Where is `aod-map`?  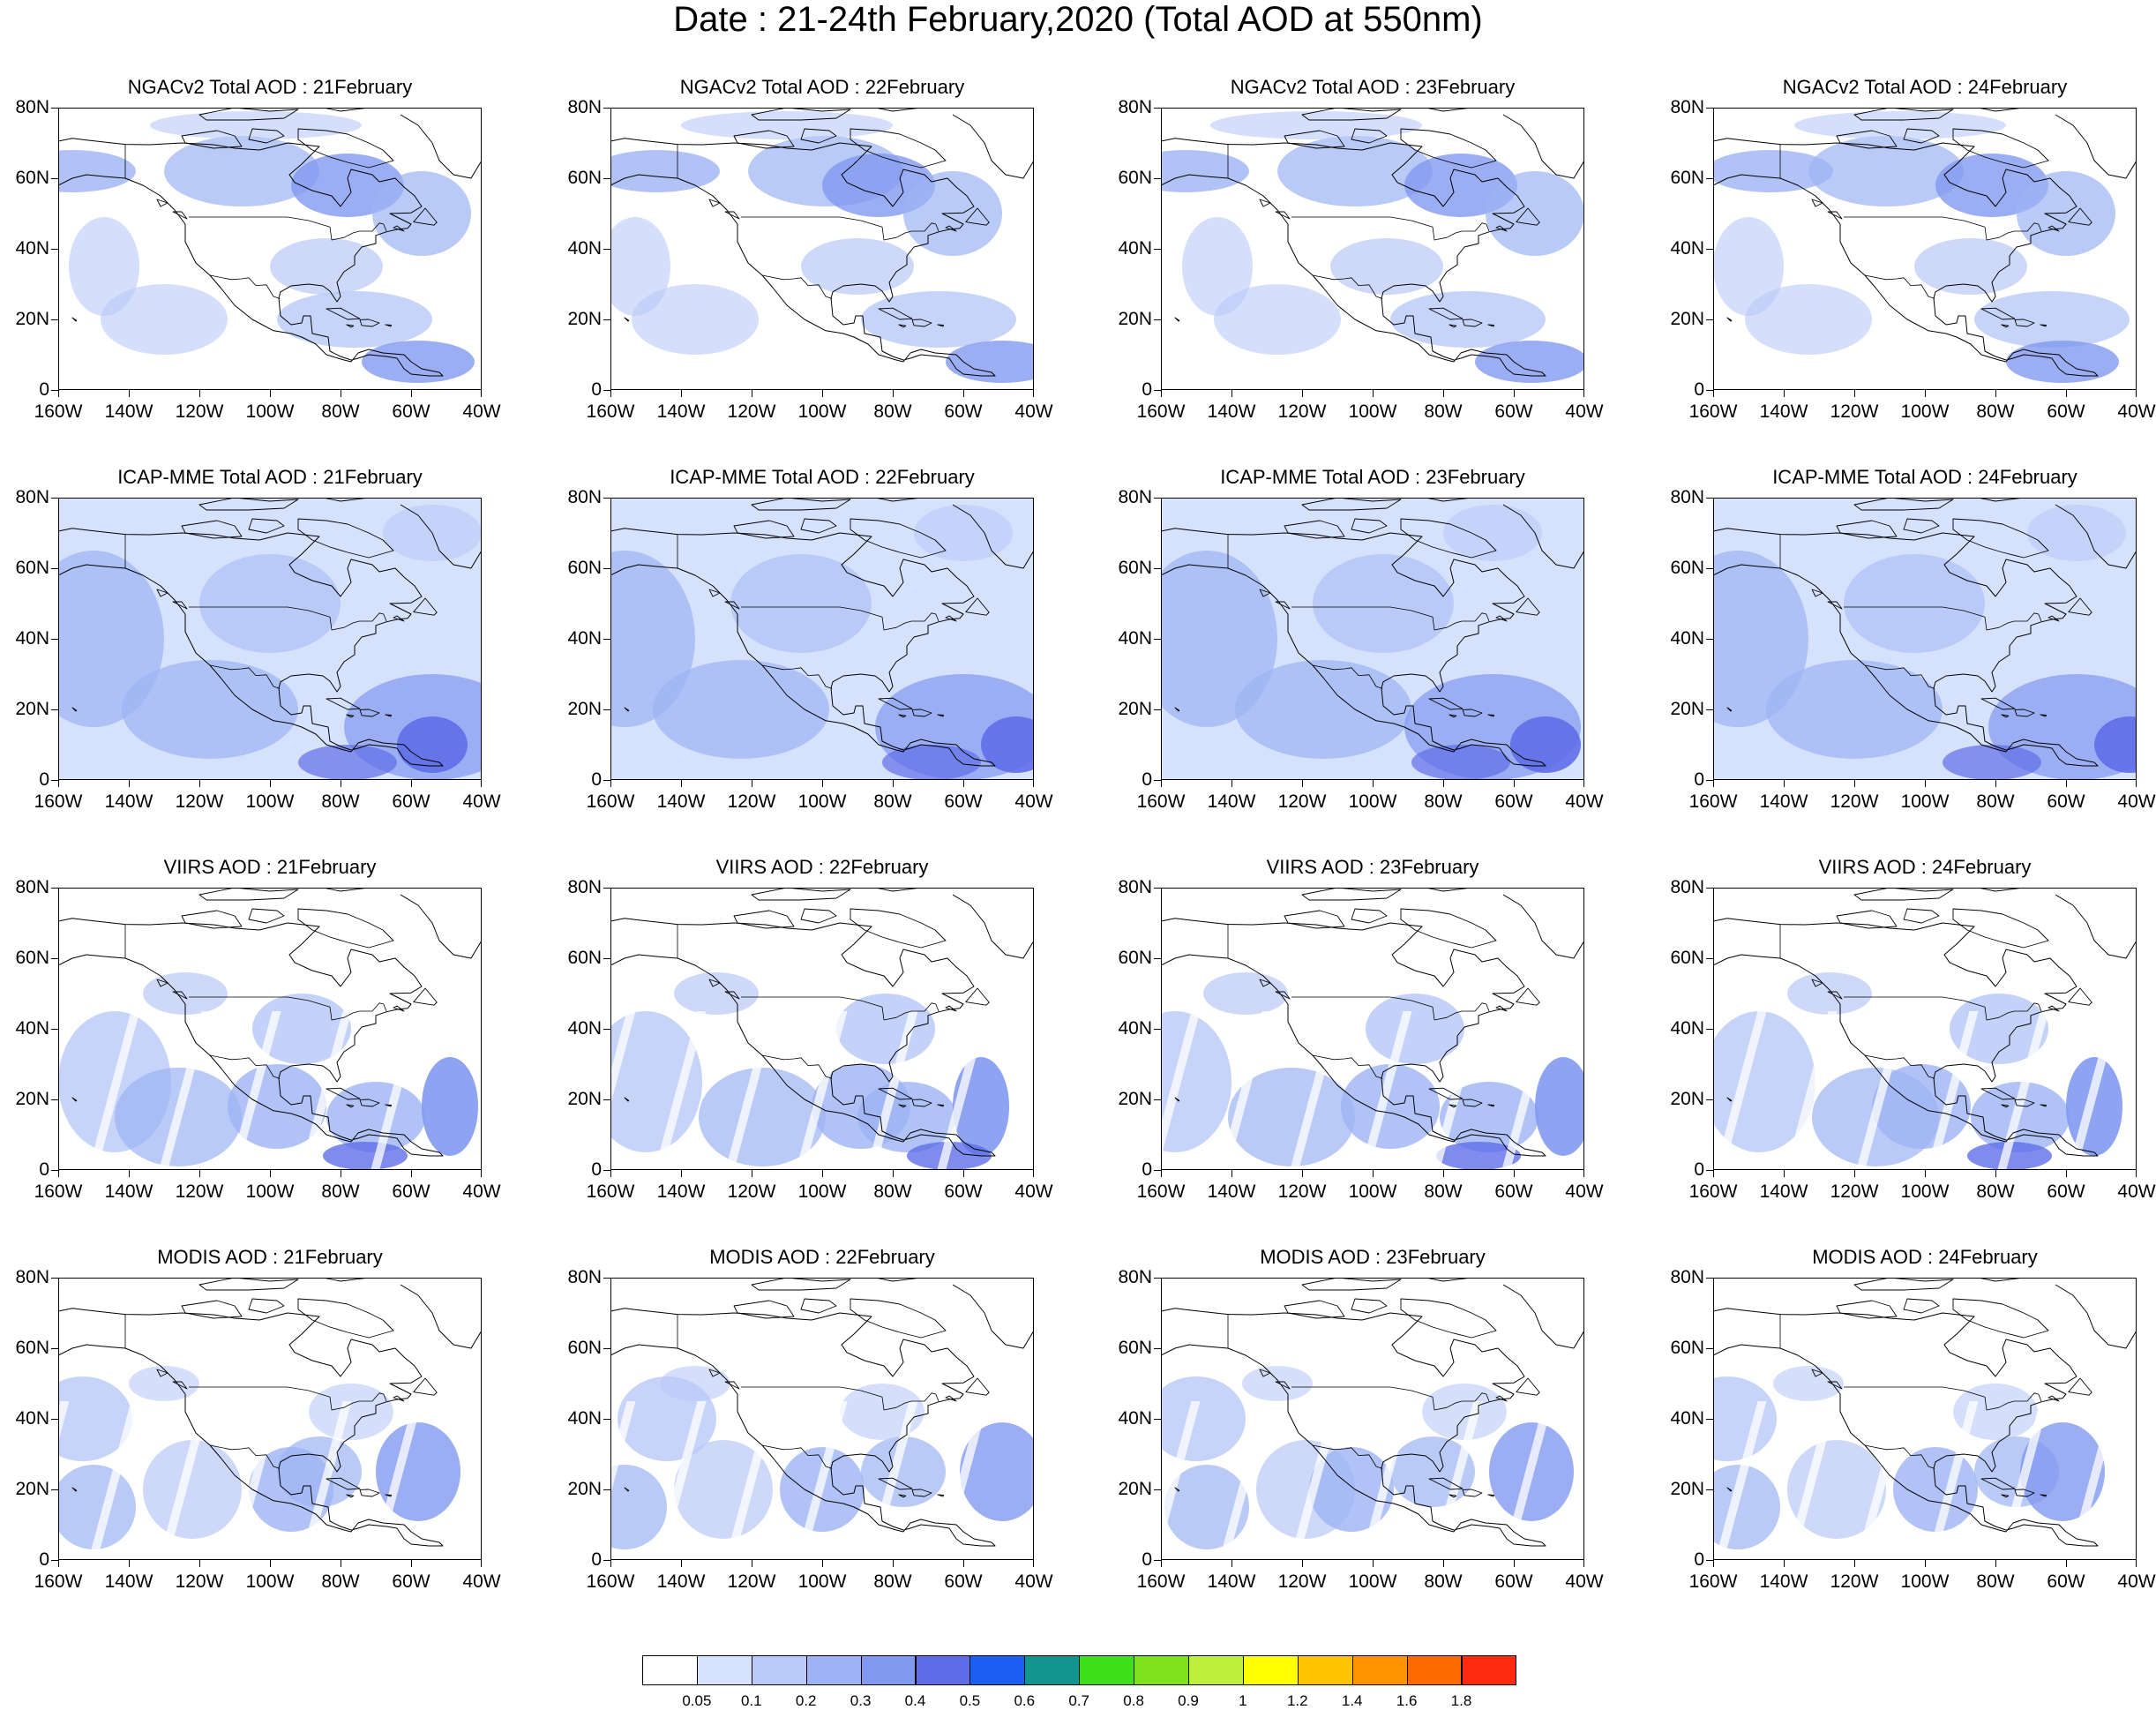 aod-map is located at coordinates (1925, 1419).